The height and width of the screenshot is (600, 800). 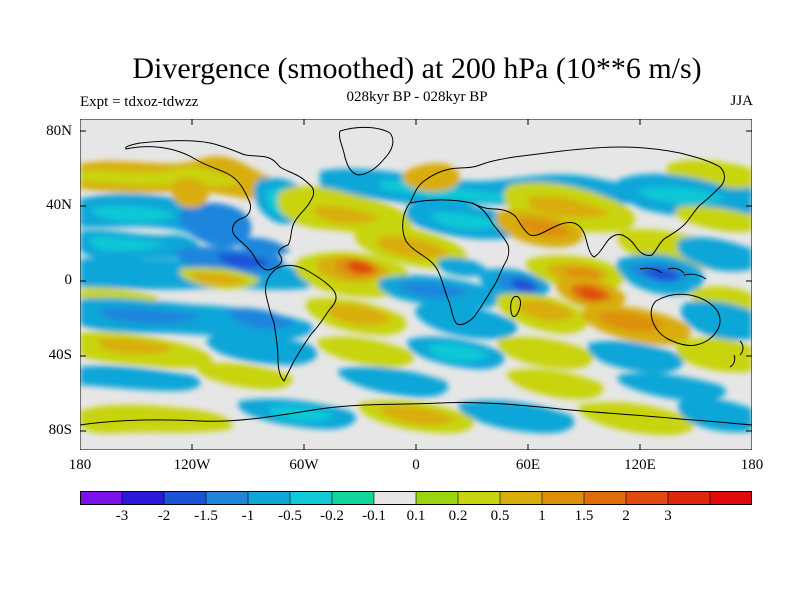 I want to click on colorbar-label: 3, so click(x=668, y=516).